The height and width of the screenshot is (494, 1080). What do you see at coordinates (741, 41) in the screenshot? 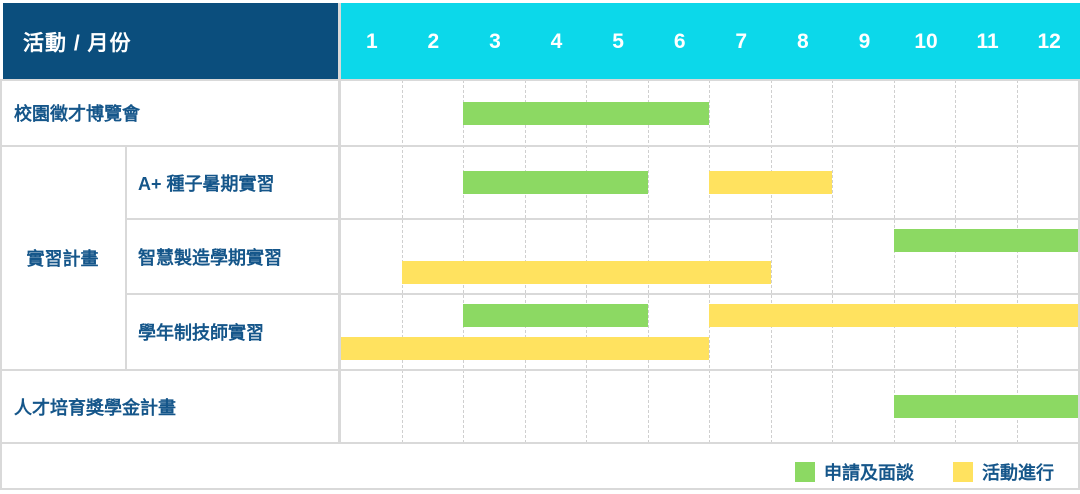
I see `month-label: 7` at bounding box center [741, 41].